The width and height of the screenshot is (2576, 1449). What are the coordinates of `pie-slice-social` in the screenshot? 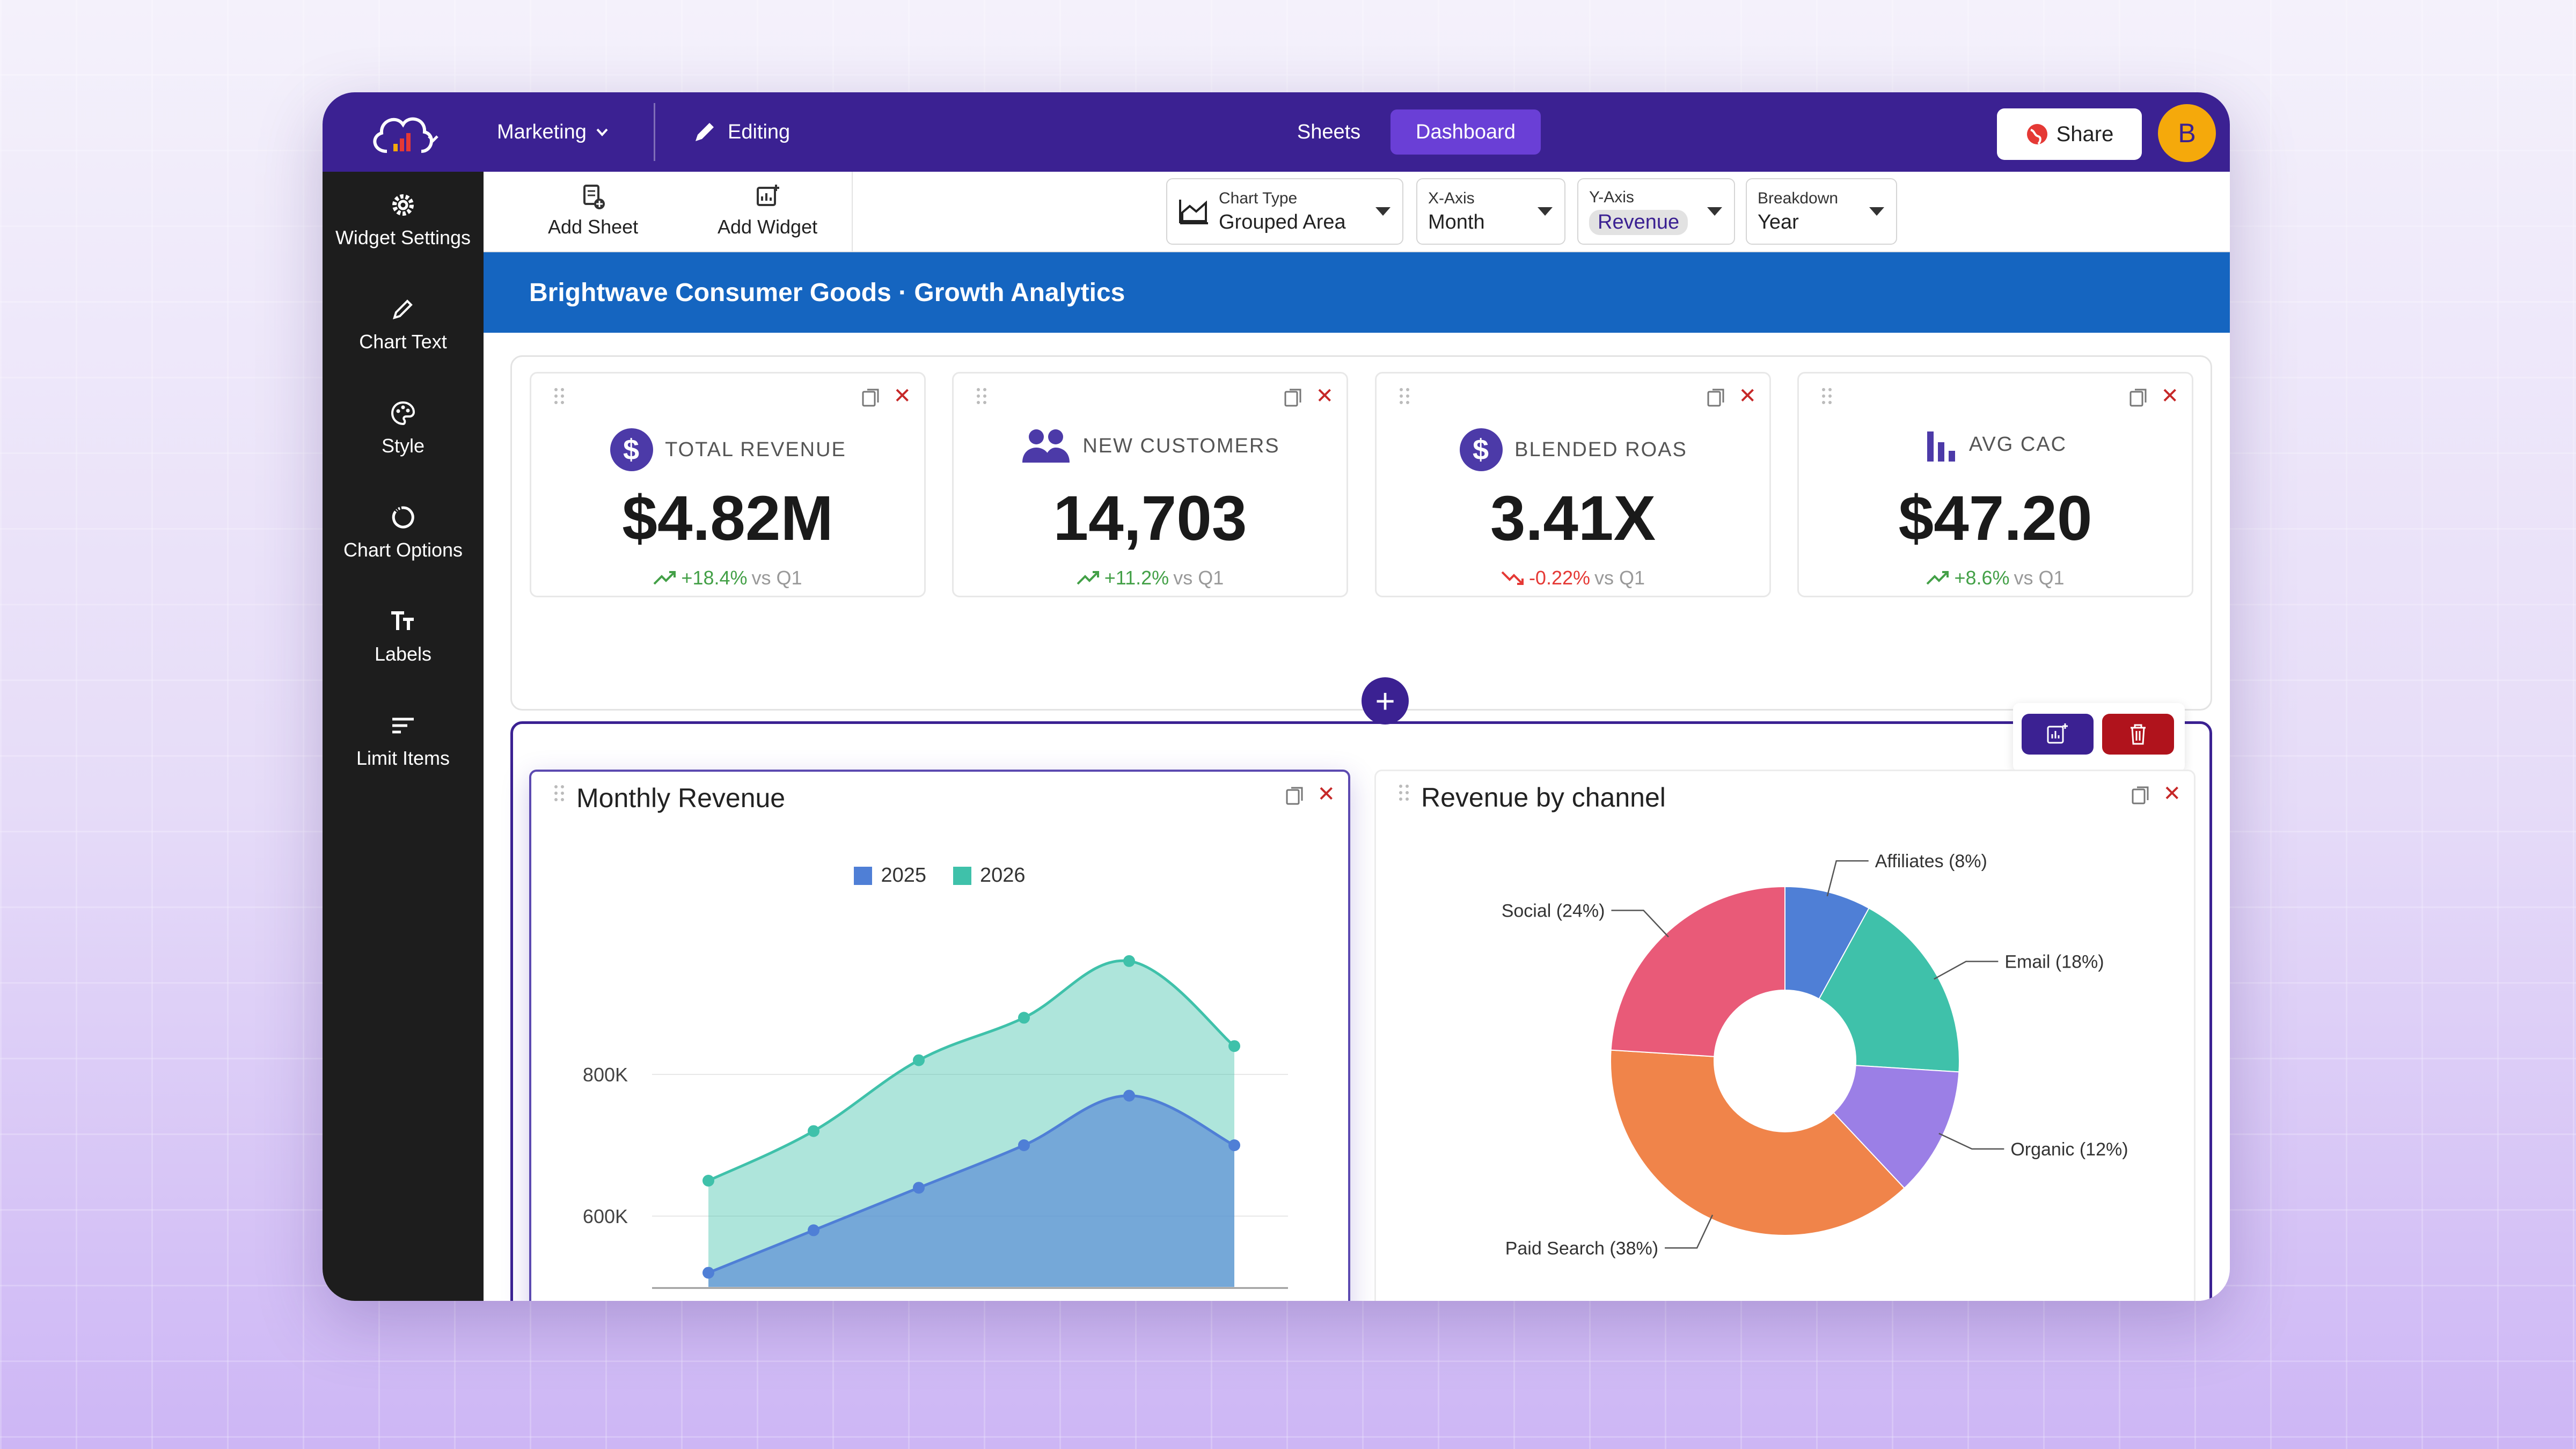 It's located at (1697, 971).